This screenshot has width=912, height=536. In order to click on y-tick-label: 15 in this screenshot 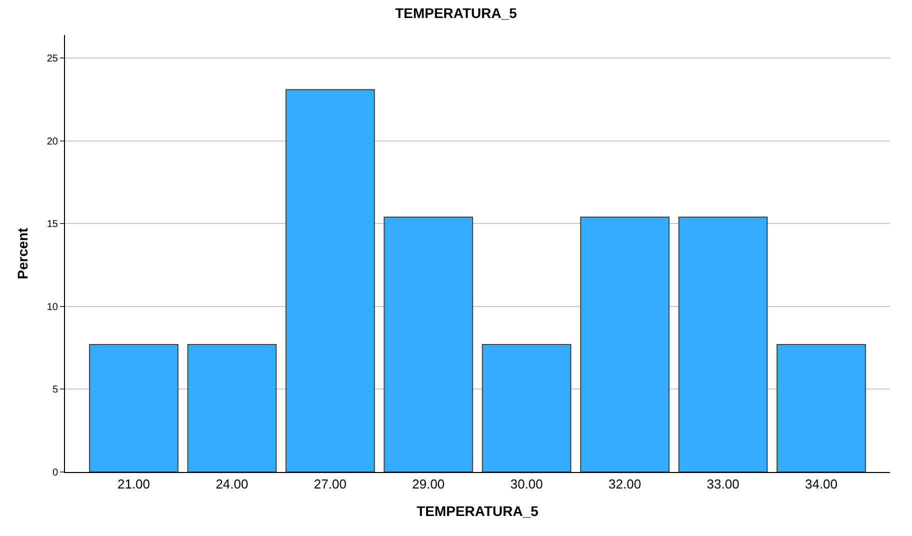, I will do `click(52, 224)`.